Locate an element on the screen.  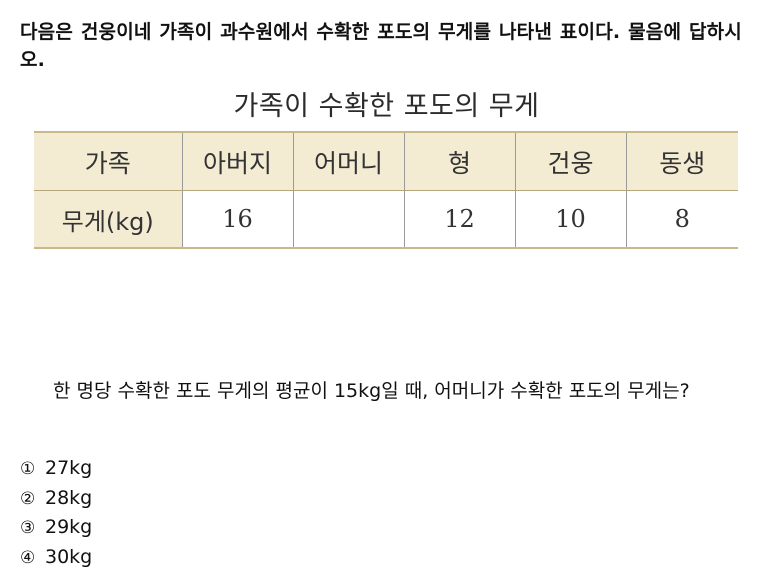
header-older-brother: 형 is located at coordinates (459, 161).